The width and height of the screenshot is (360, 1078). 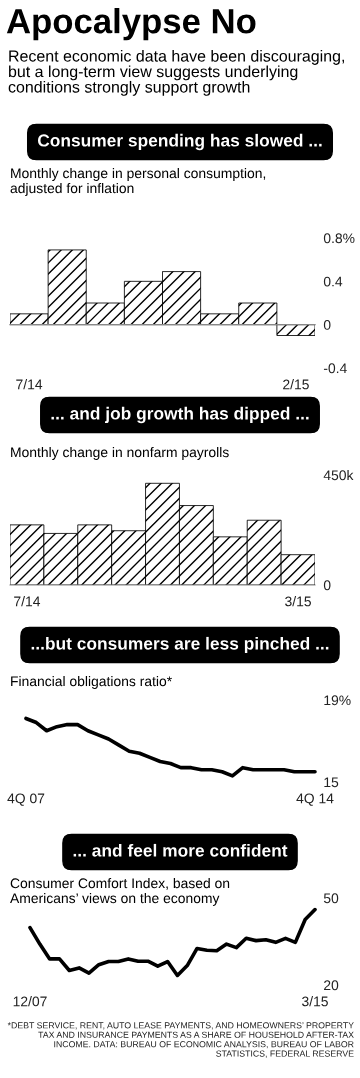 What do you see at coordinates (339, 238) in the screenshot?
I see `y-tick-label: 0.8%` at bounding box center [339, 238].